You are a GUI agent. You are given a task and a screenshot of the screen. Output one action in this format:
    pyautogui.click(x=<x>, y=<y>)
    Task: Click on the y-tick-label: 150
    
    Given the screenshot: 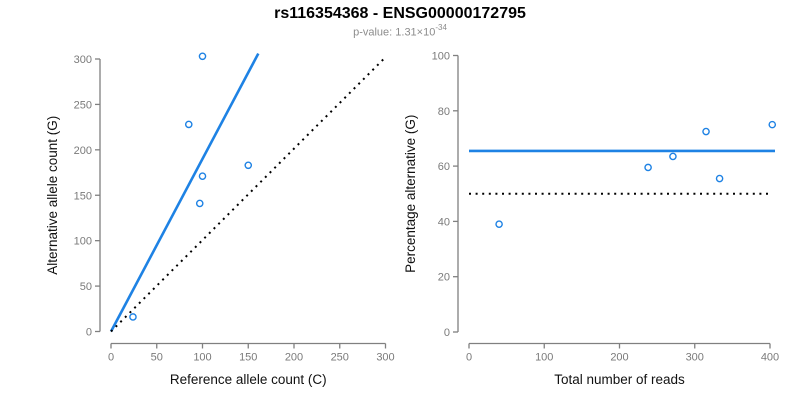 What is the action you would take?
    pyautogui.click(x=83, y=196)
    